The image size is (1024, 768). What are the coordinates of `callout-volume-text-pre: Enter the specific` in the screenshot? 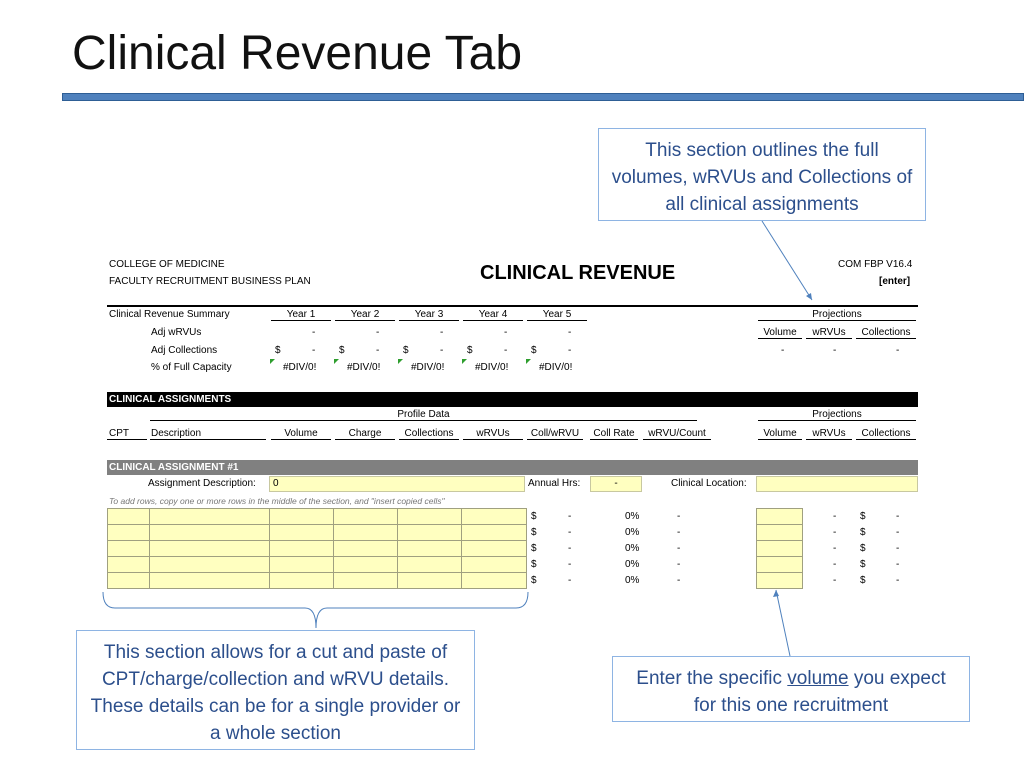 It's located at (712, 678).